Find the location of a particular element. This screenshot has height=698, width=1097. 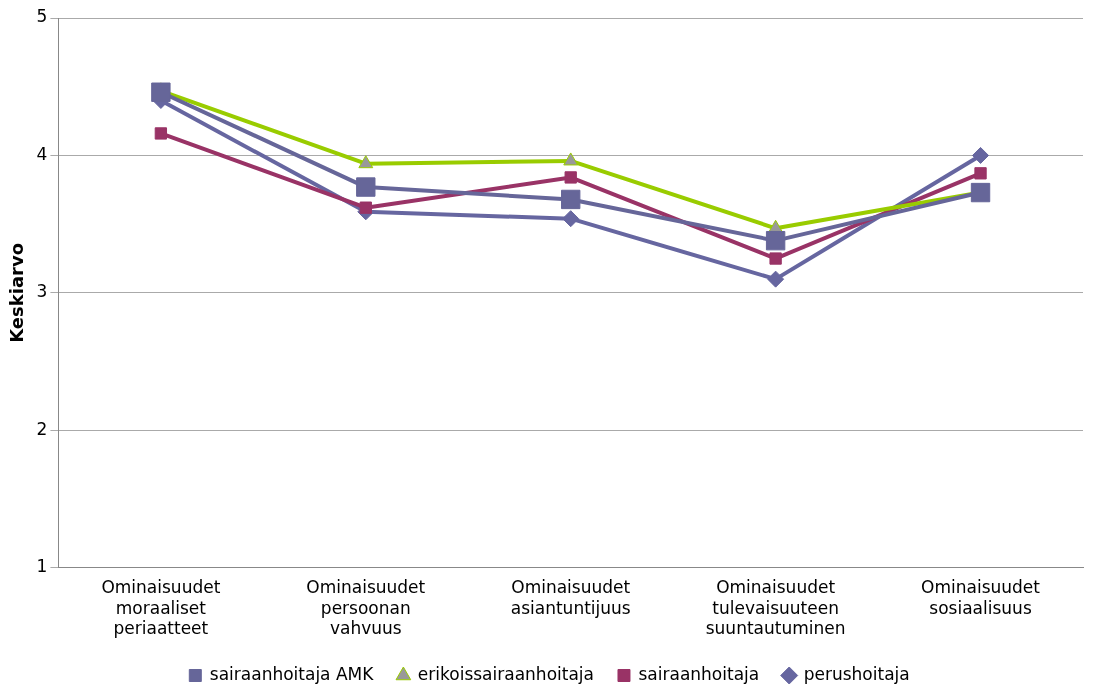

x-tick-label: Ominaisuudet moraaliset periaatteet is located at coordinates (161, 608).